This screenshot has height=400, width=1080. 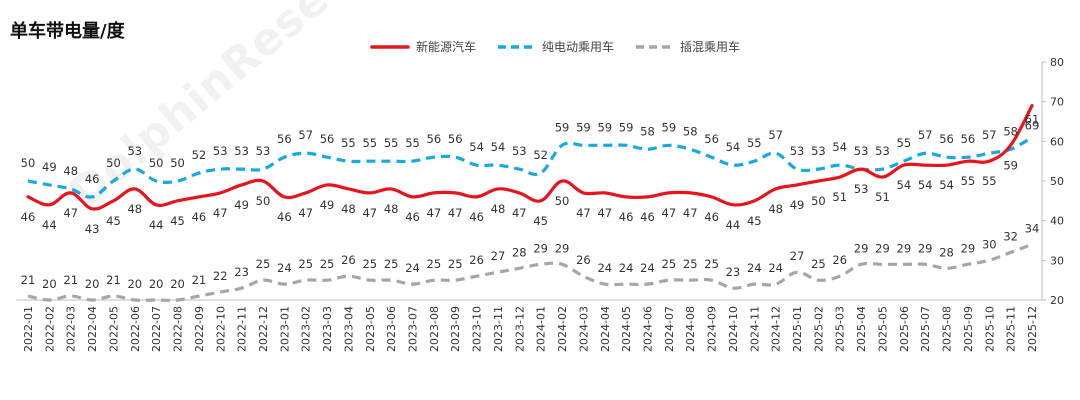 What do you see at coordinates (220, 276) in the screenshot?
I see `data-label-phev: 22` at bounding box center [220, 276].